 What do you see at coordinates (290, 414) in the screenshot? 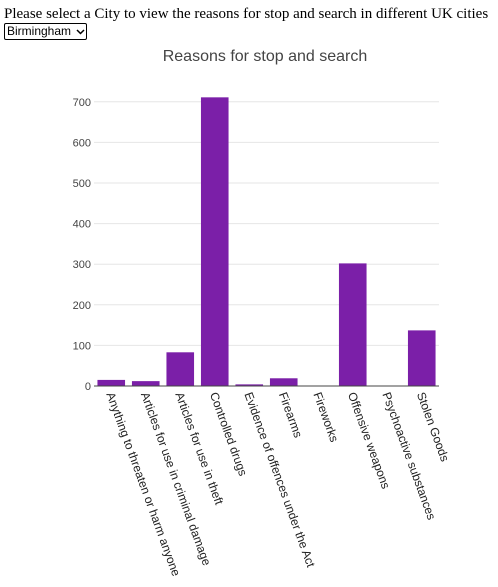
I see `x-tick-label: Firearms` at bounding box center [290, 414].